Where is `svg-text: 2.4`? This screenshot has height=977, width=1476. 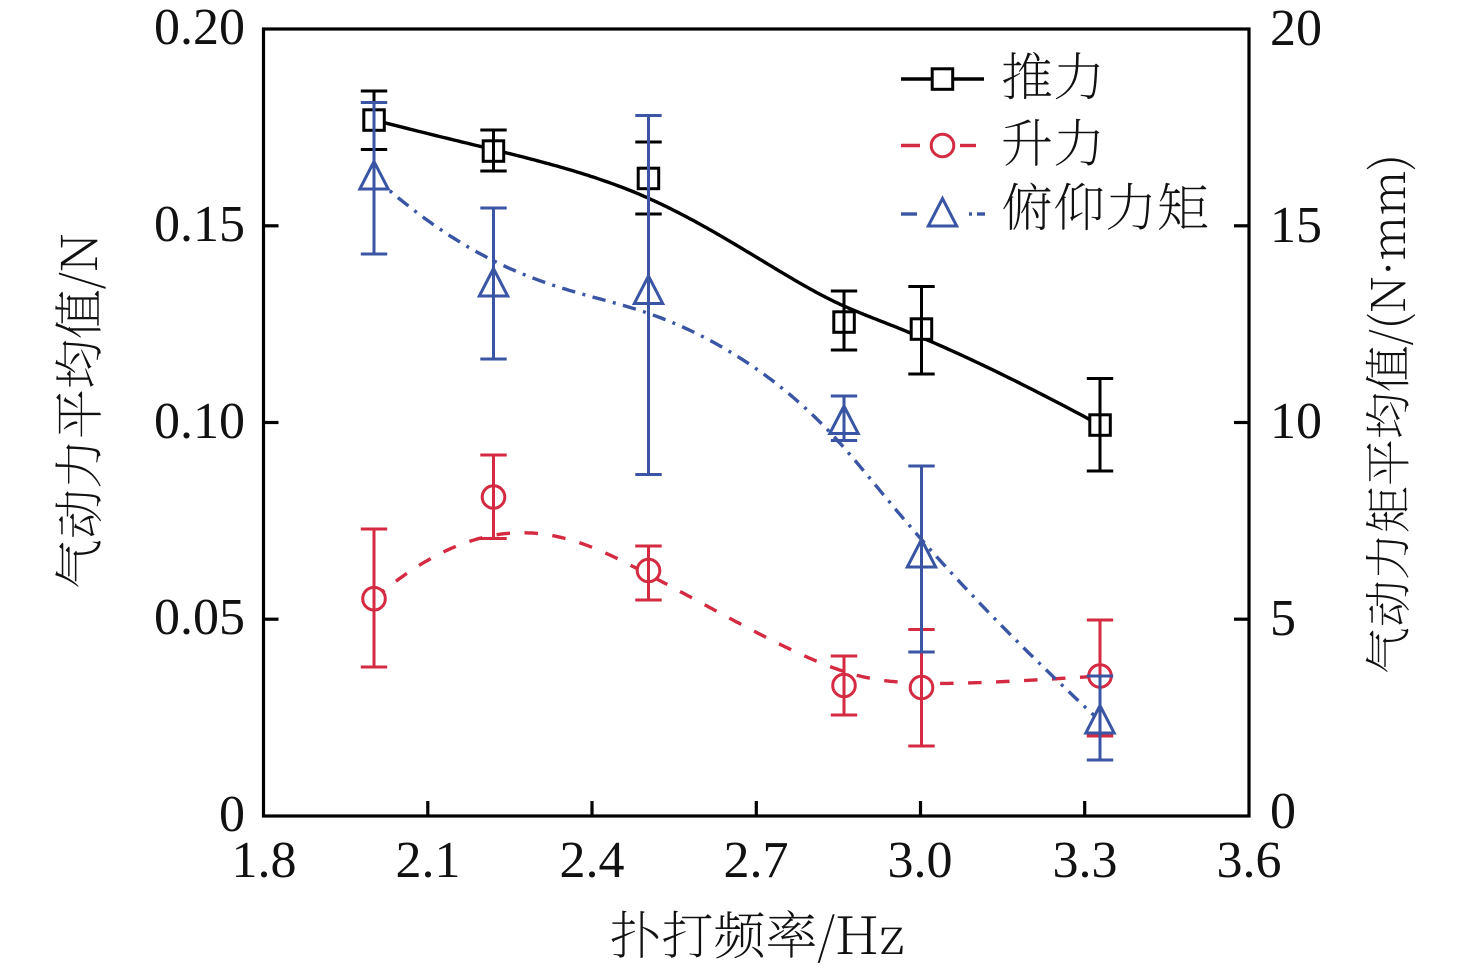
svg-text: 2.4 is located at coordinates (592, 860).